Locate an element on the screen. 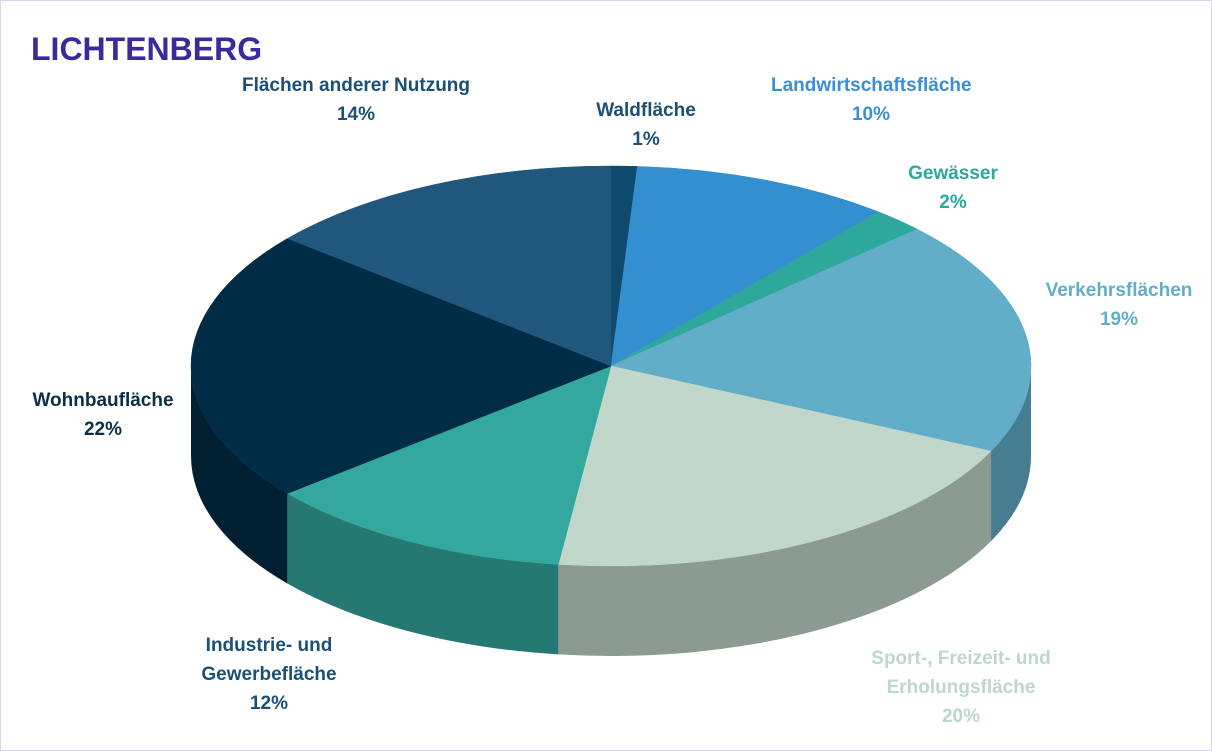 Image resolution: width=1212 pixels, height=751 pixels. value-label: 22% is located at coordinates (103, 429).